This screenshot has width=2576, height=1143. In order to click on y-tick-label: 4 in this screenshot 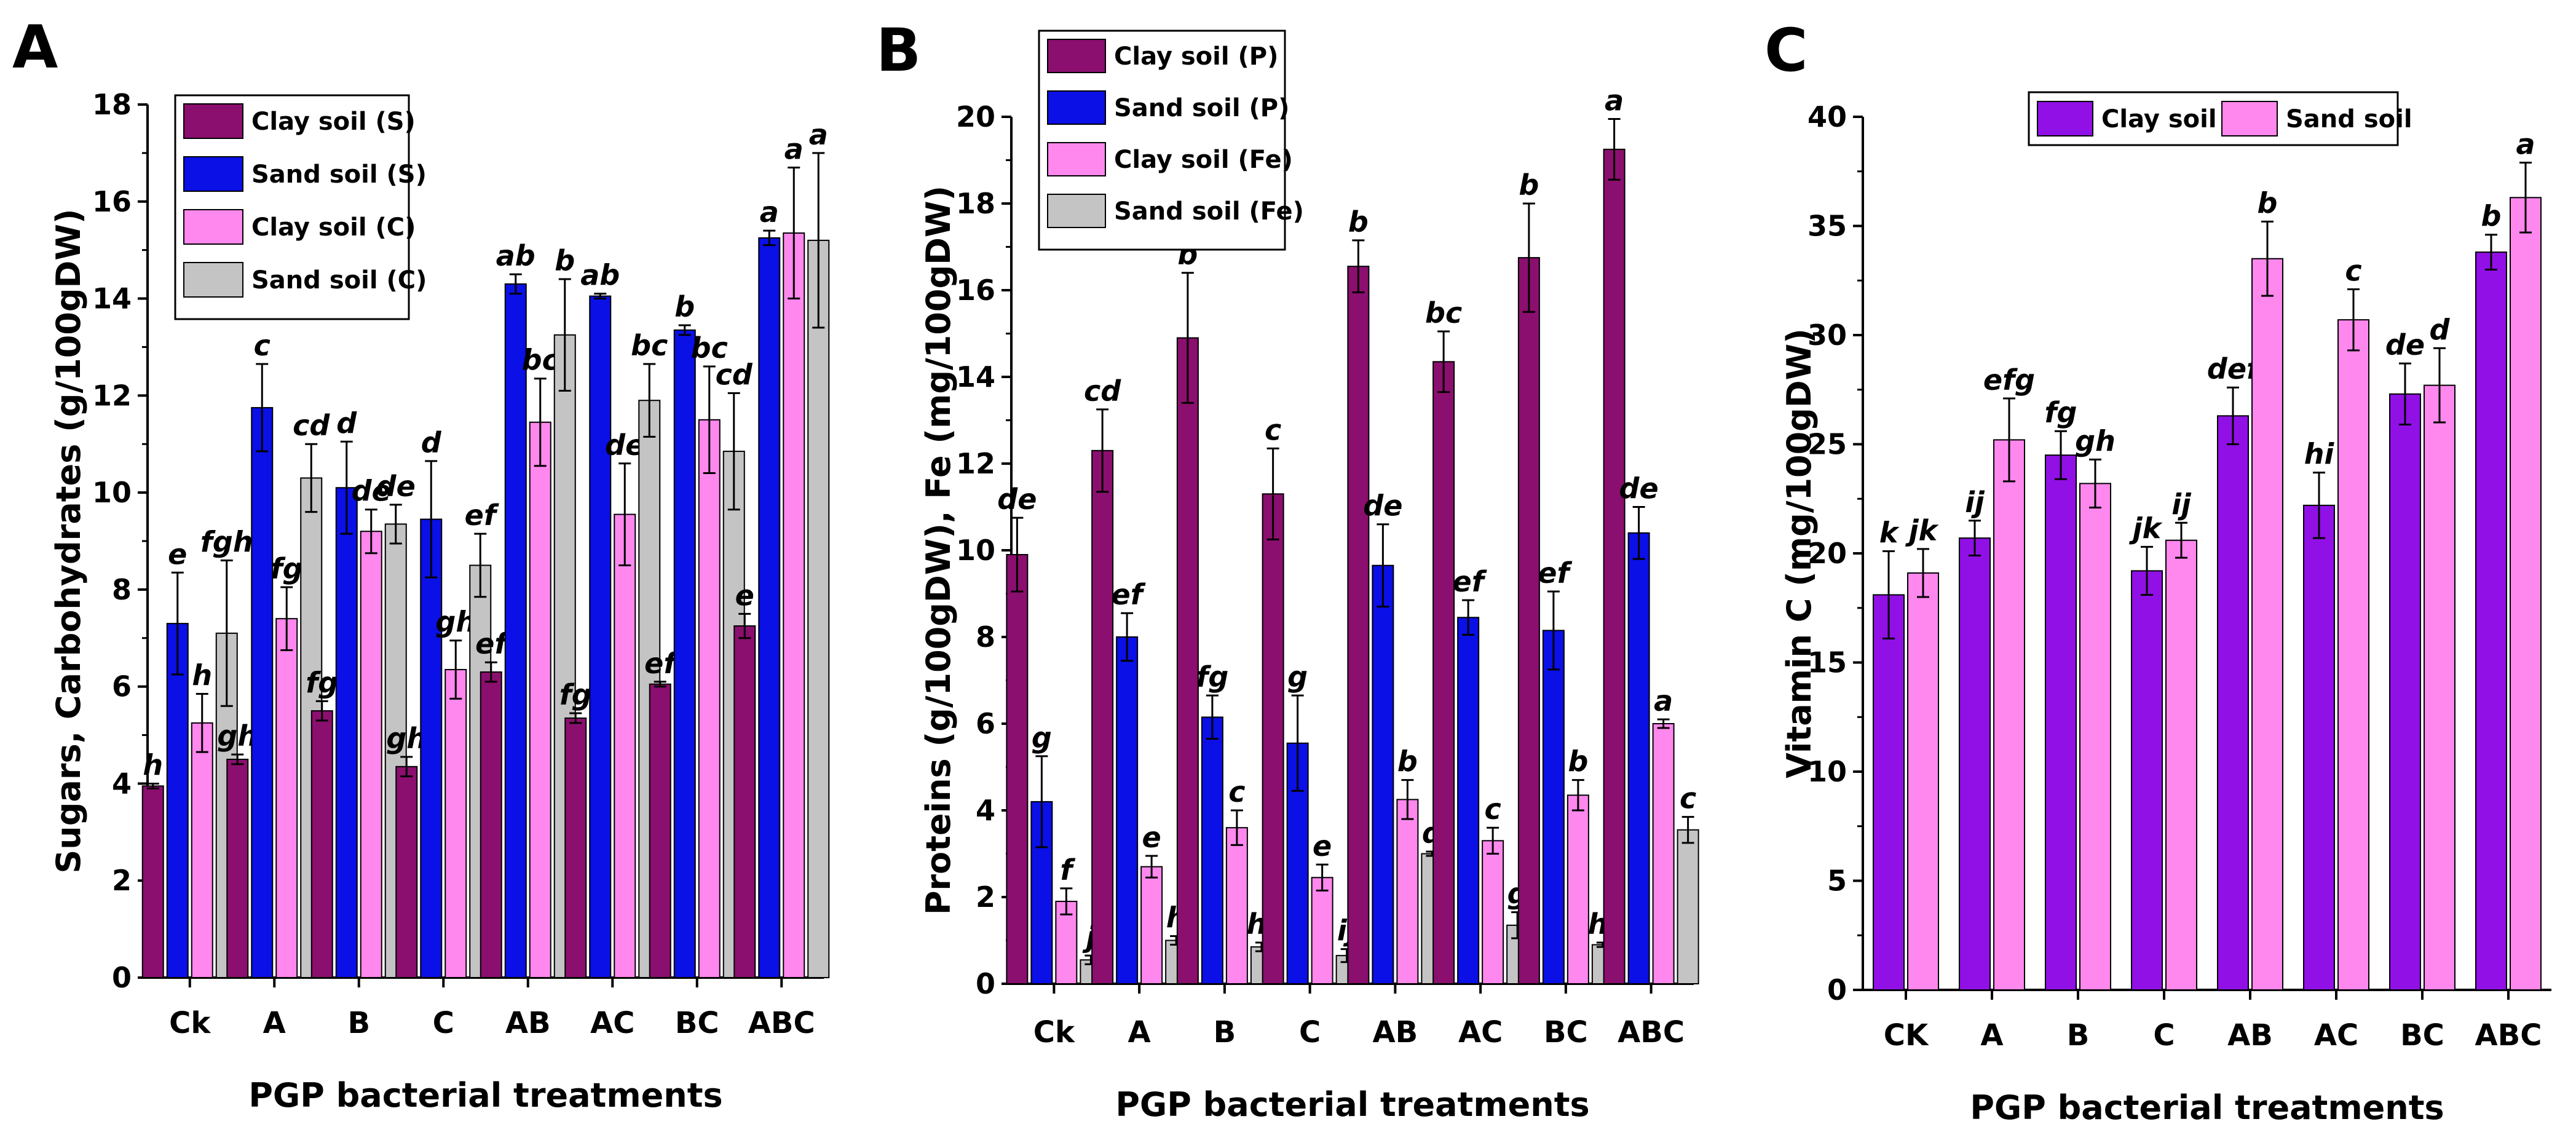, I will do `click(122, 783)`.